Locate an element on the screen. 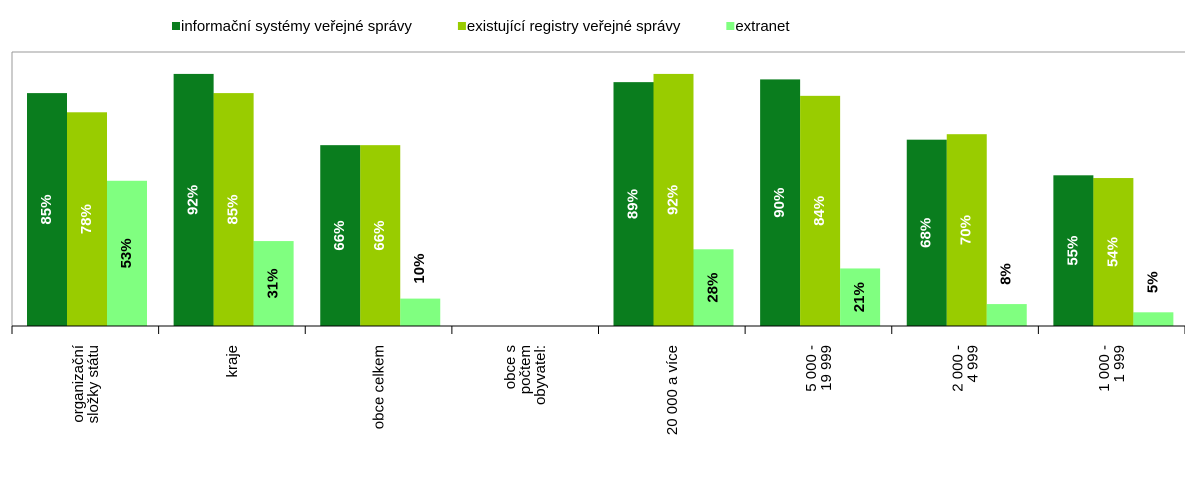 The height and width of the screenshot is (477, 1185). legend-label: existující registry veřejné správy is located at coordinates (574, 26).